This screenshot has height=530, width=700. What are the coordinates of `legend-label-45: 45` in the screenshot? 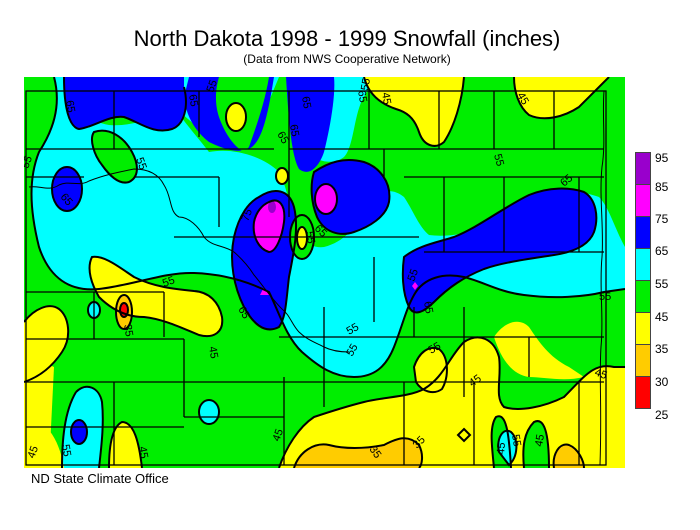 It's located at (662, 317).